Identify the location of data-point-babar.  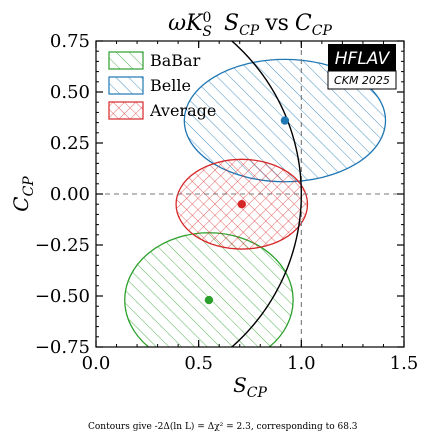
(209, 300).